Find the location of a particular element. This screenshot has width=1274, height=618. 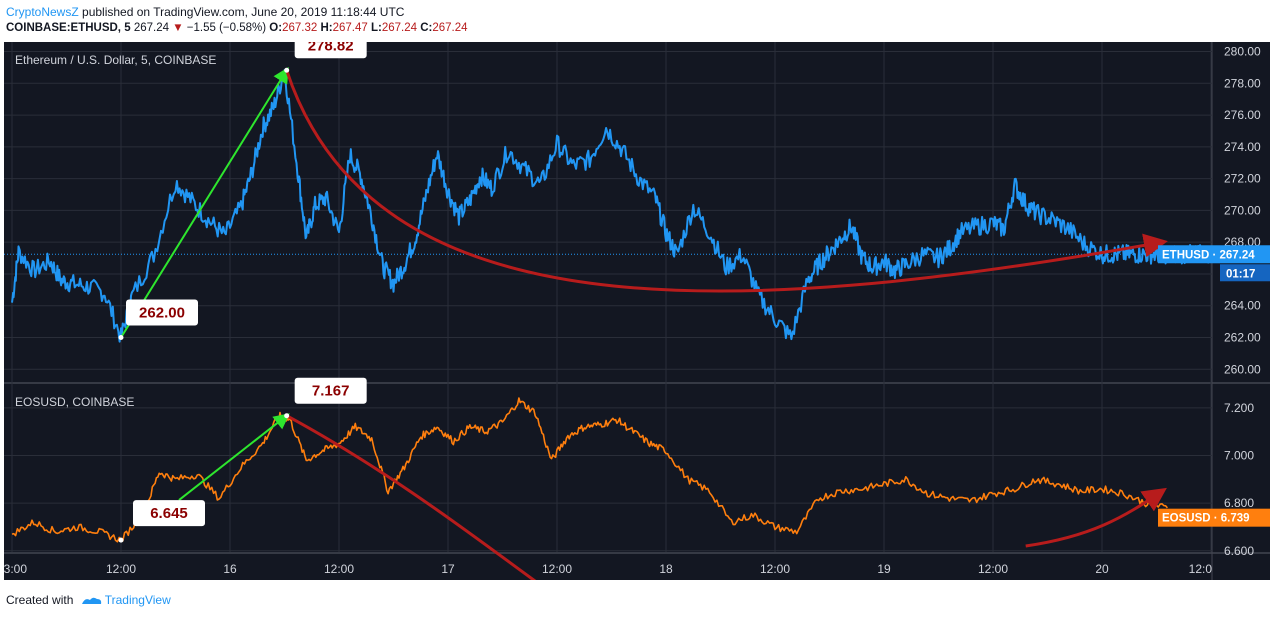

eth-high-callout-text: 278.82 is located at coordinates (331, 48).